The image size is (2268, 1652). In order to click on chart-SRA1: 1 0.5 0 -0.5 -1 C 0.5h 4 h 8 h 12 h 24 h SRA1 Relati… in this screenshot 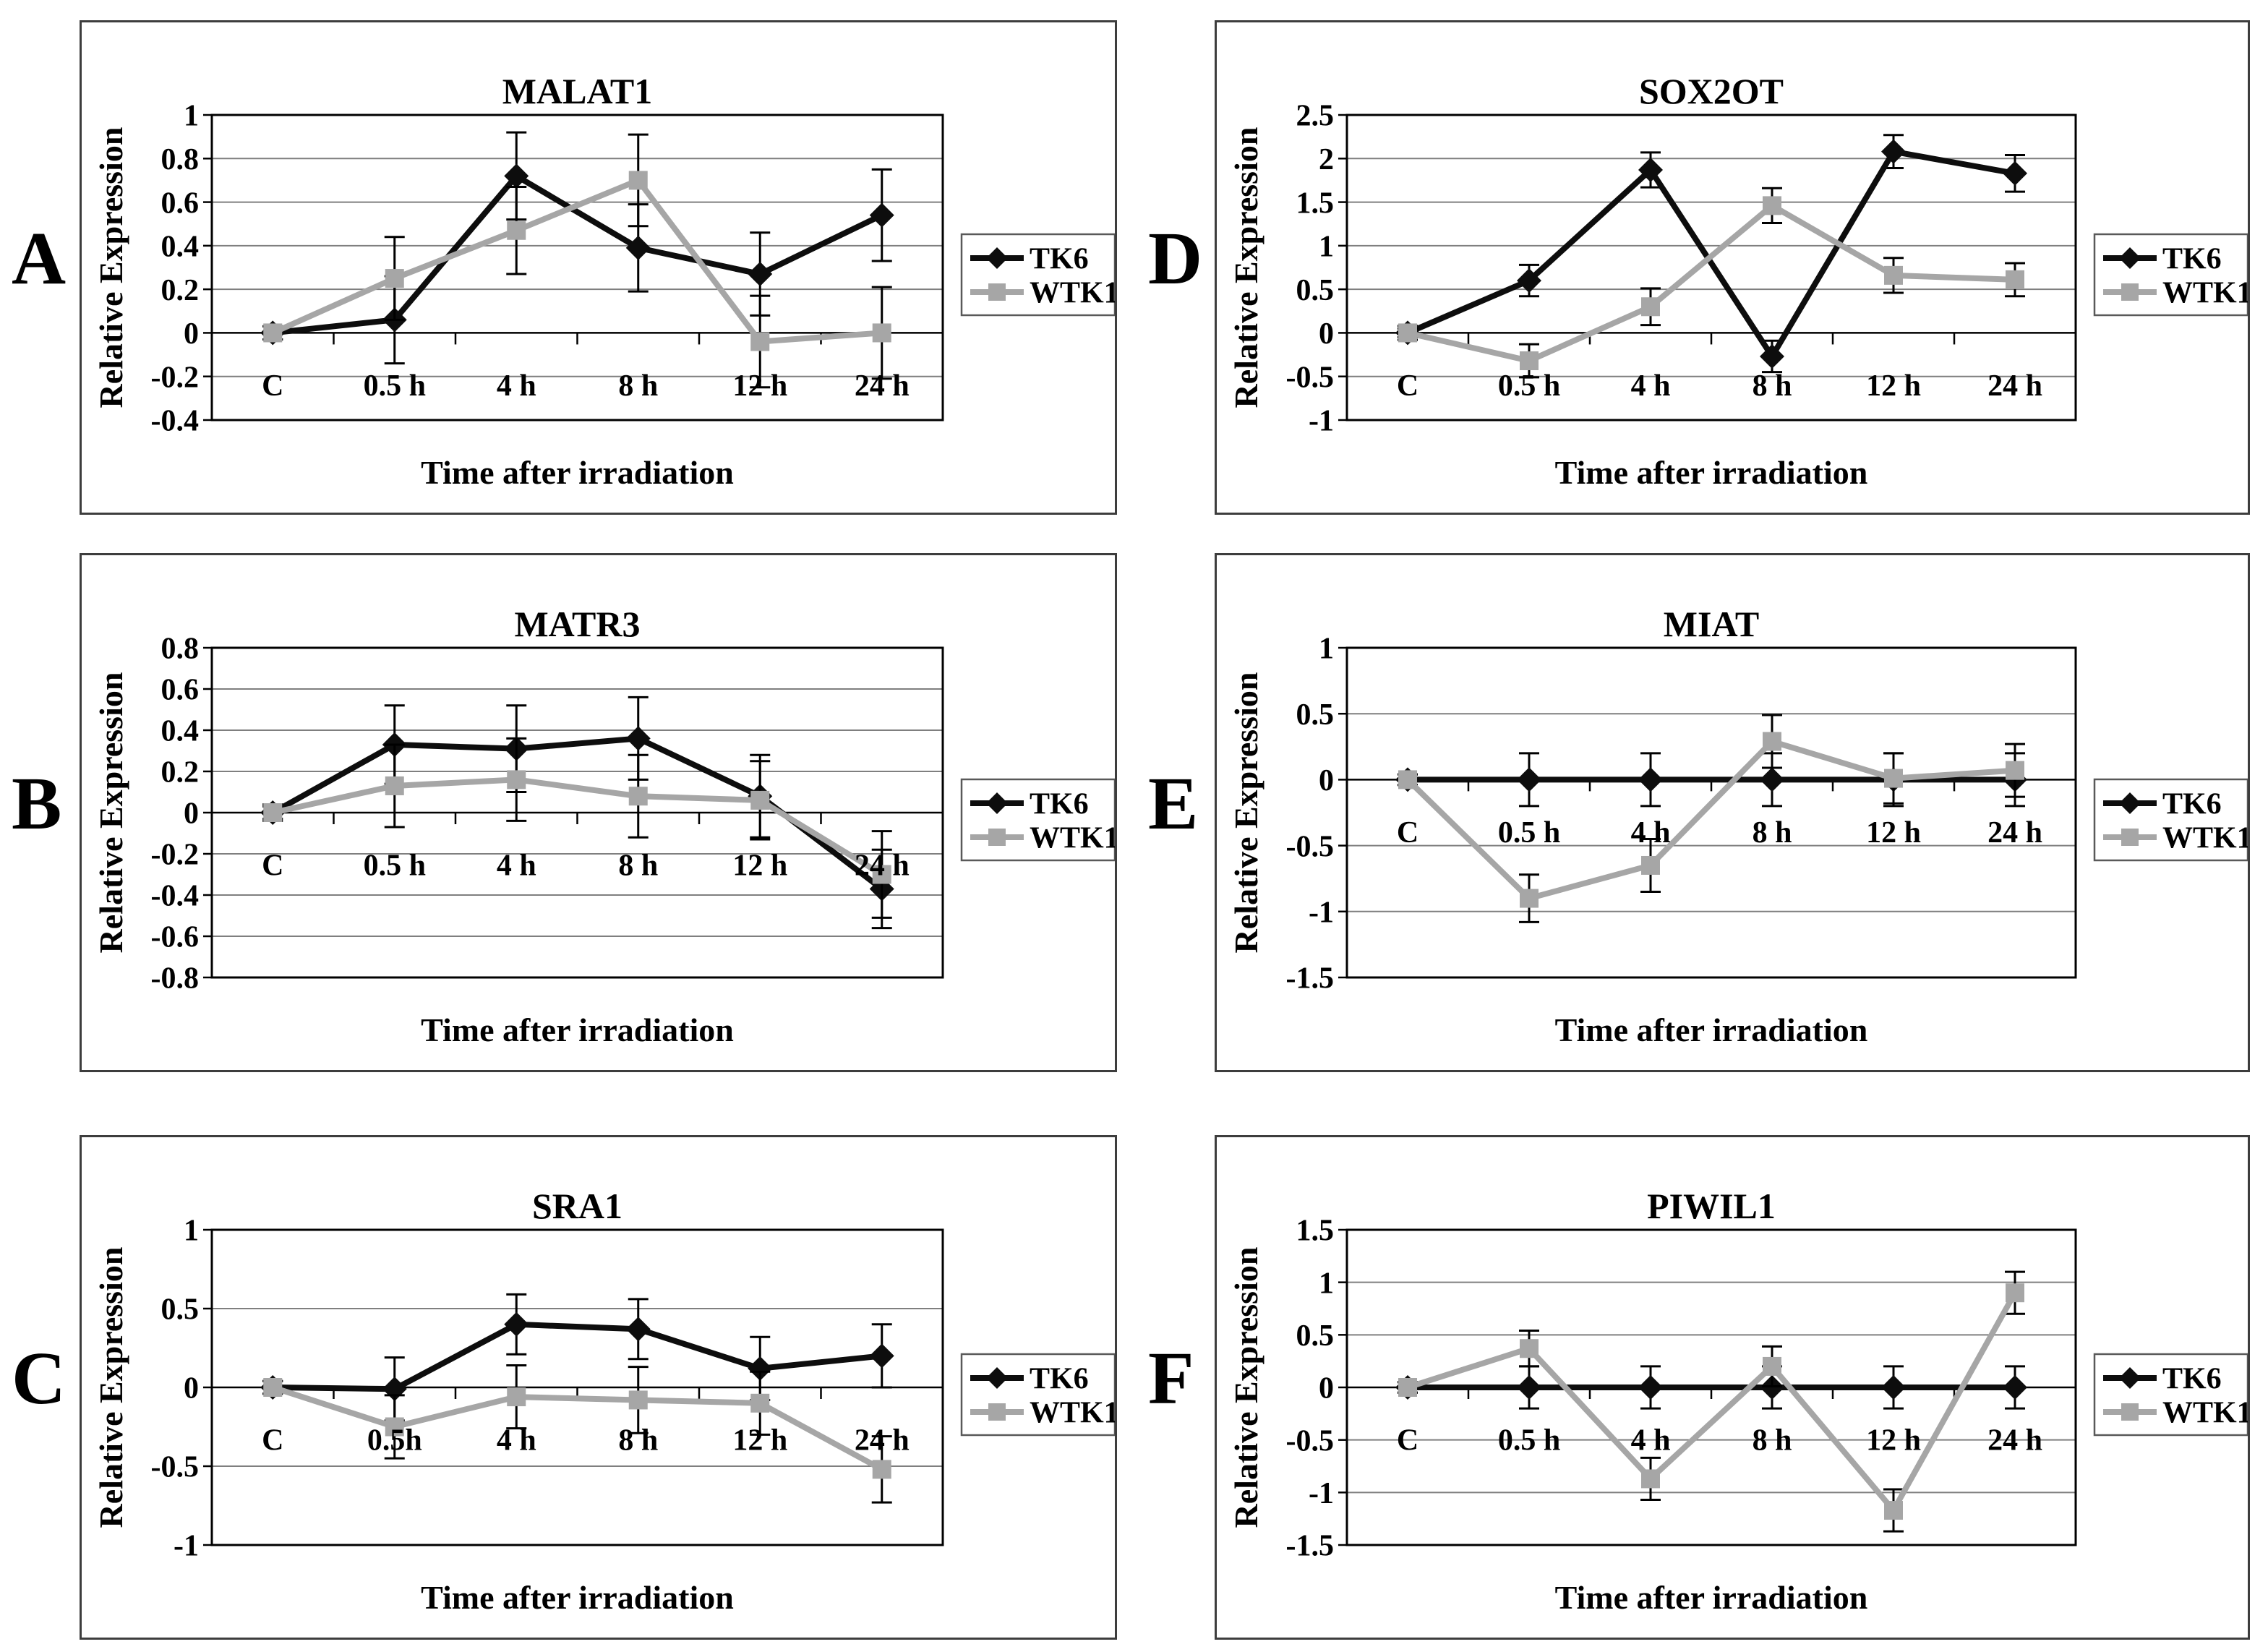, I will do `click(600, 1387)`.